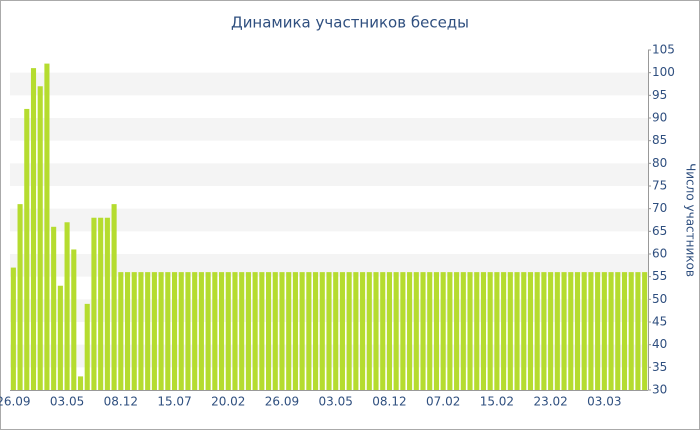 The image size is (700, 430). What do you see at coordinates (550, 402) in the screenshot?
I see `x-tick-label: 23.02` at bounding box center [550, 402].